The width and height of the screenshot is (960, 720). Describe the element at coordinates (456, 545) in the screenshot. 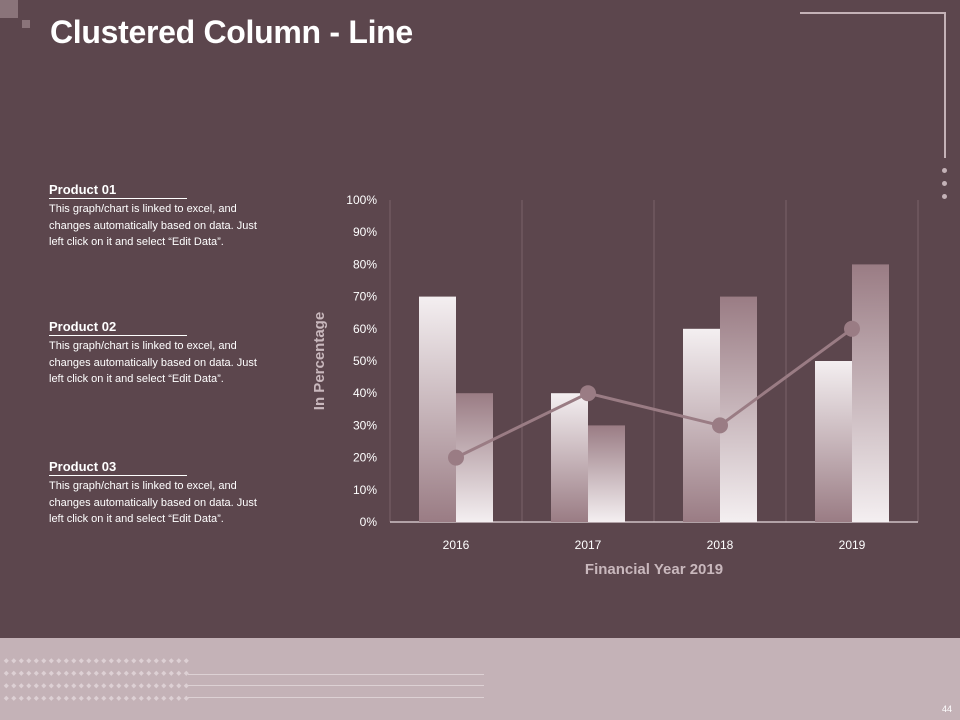

I see `x-tick-label: 2016` at that location.